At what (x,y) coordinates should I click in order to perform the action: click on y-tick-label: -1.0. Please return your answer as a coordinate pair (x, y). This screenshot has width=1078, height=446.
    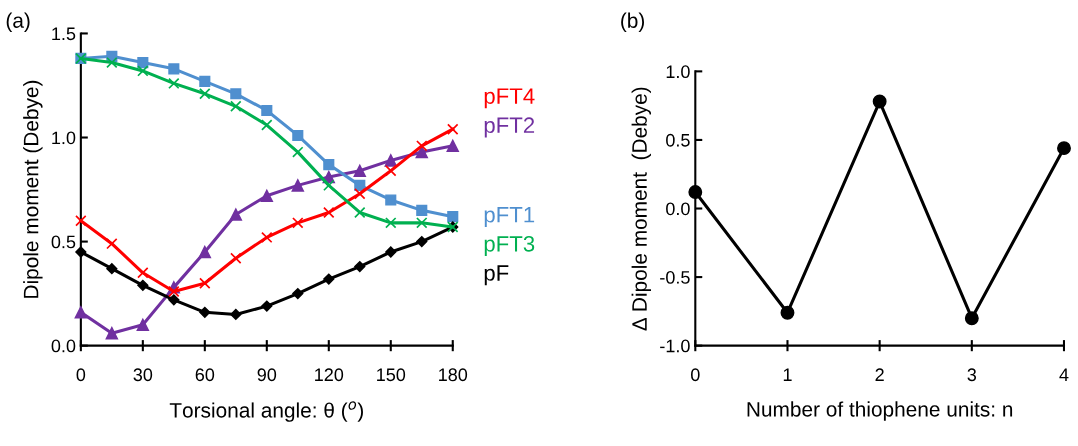
    Looking at the image, I should click on (675, 346).